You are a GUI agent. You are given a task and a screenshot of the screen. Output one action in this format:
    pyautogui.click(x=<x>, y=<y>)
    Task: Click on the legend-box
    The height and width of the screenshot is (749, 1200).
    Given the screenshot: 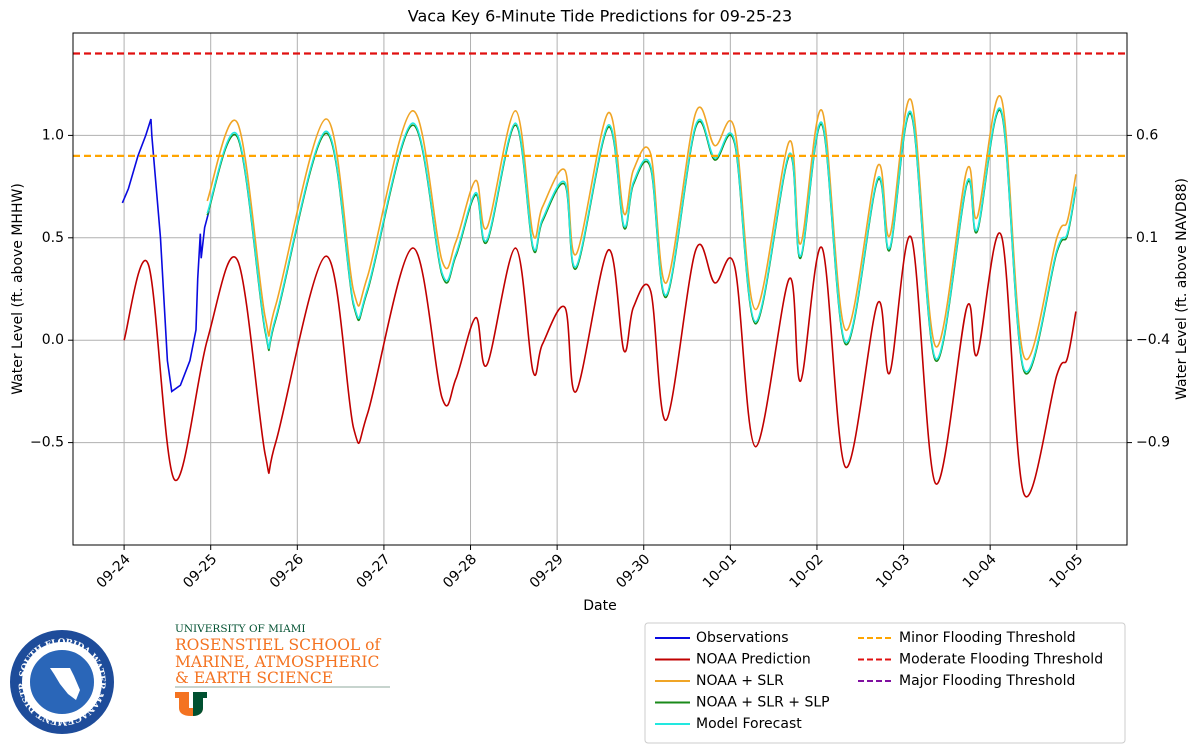 What is the action you would take?
    pyautogui.click(x=885, y=683)
    